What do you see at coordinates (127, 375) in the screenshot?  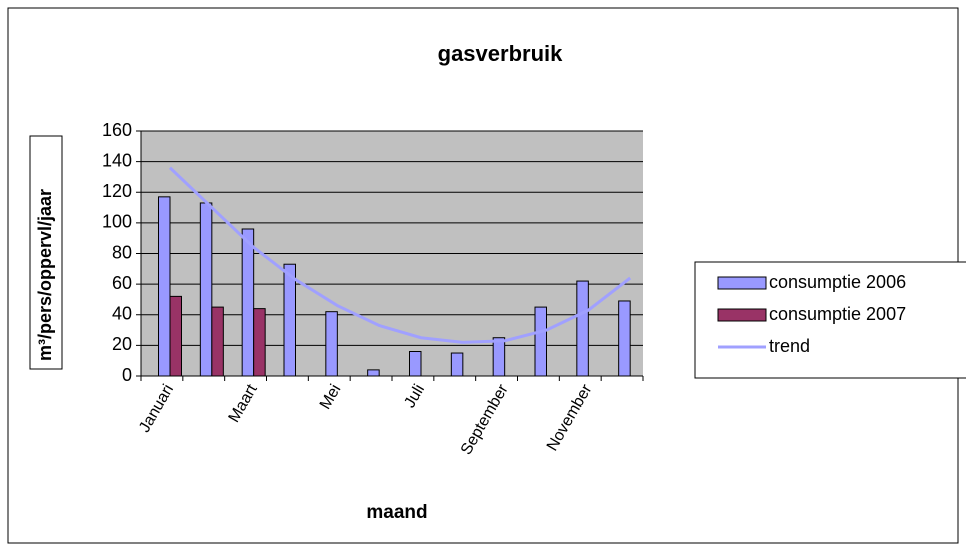 I see `y-tick-label: 0` at bounding box center [127, 375].